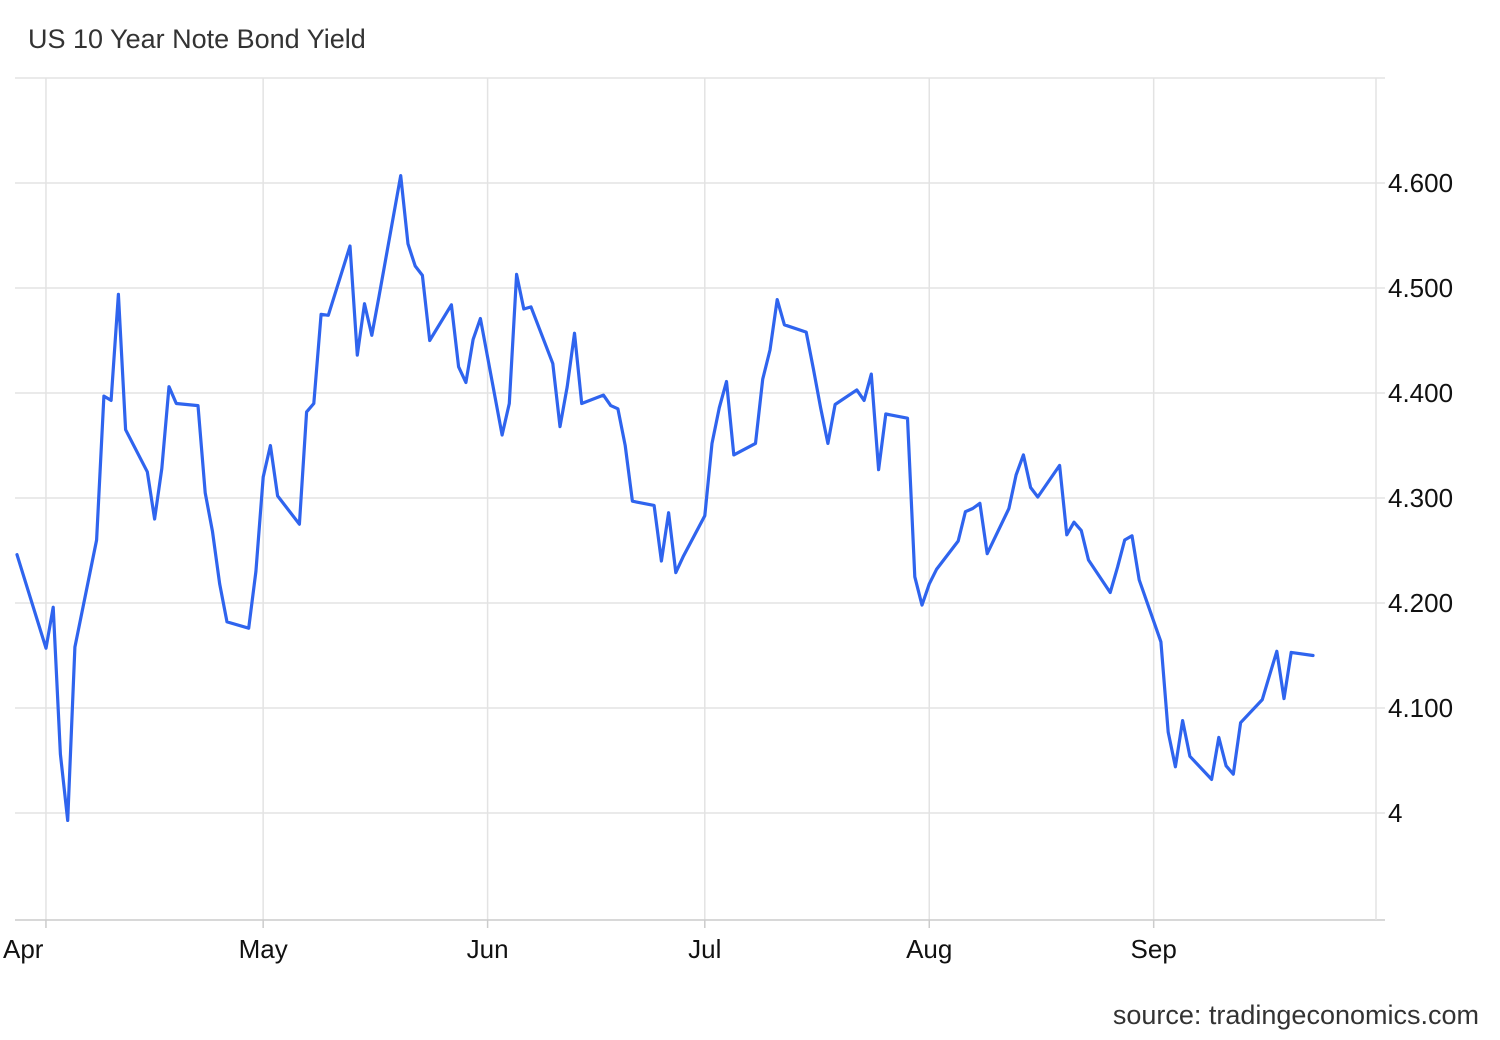  What do you see at coordinates (1420, 183) in the screenshot?
I see `y-tick-label: 4.600` at bounding box center [1420, 183].